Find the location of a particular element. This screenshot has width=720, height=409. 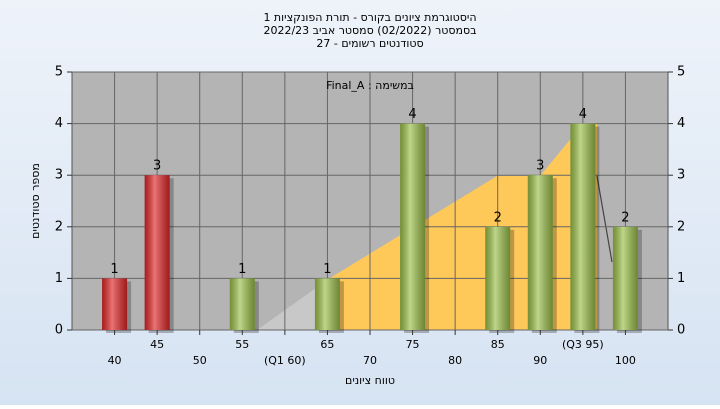

x-tick-label: 90 is located at coordinates (540, 360).